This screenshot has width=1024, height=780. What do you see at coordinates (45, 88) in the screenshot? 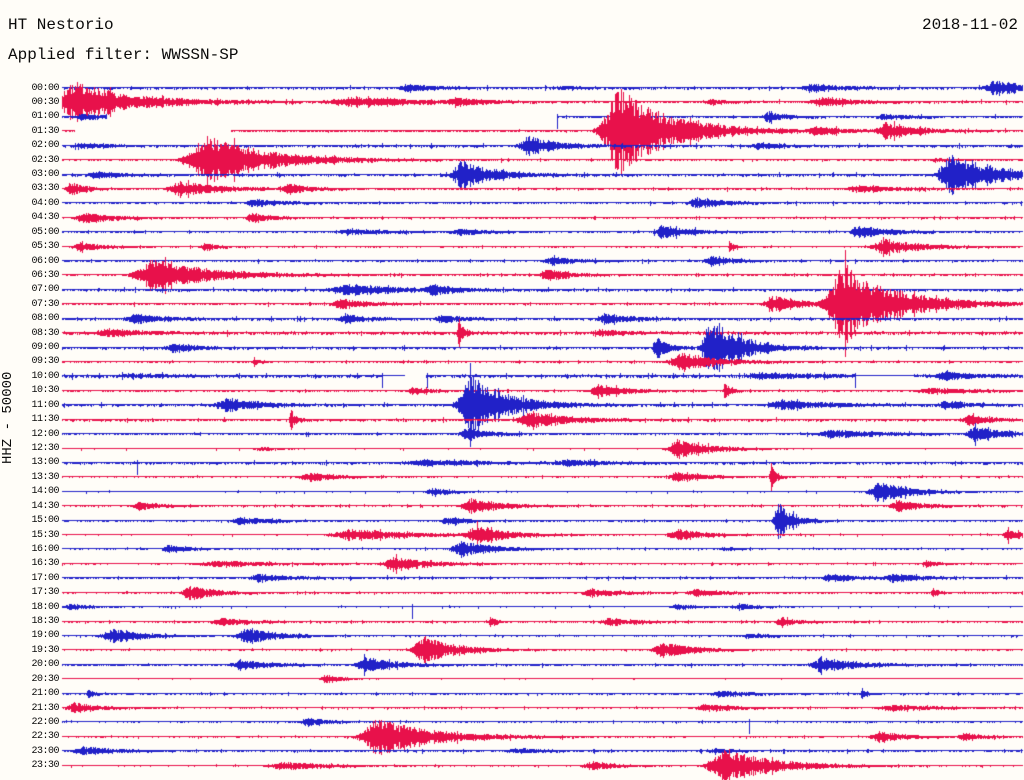
I see `time-label: 00:00` at bounding box center [45, 88].